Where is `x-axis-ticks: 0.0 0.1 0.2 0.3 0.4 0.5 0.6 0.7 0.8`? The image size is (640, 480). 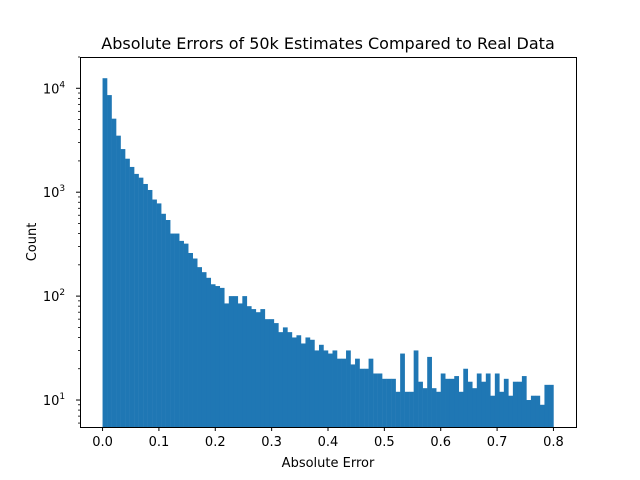 x-axis-ticks: 0.0 0.1 0.2 0.3 0.4 0.5 0.6 0.7 0.8 is located at coordinates (328, 438).